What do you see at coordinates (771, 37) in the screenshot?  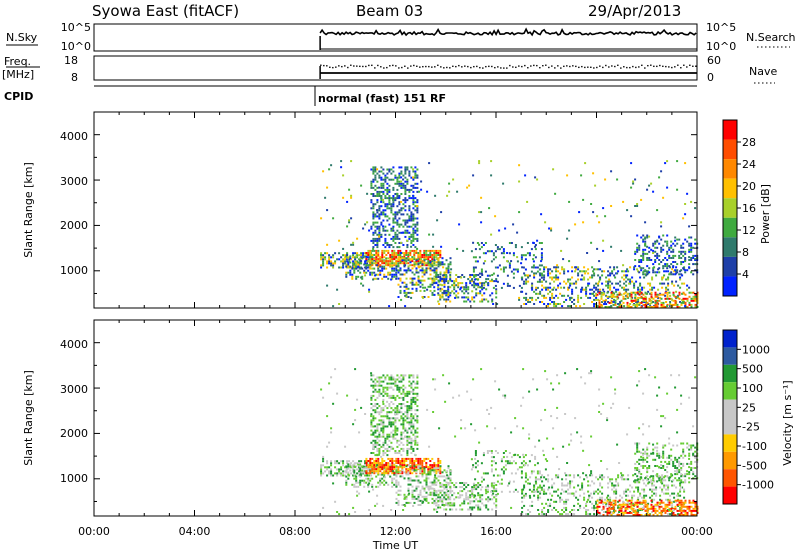 I see `sky-right-label: N.Search` at bounding box center [771, 37].